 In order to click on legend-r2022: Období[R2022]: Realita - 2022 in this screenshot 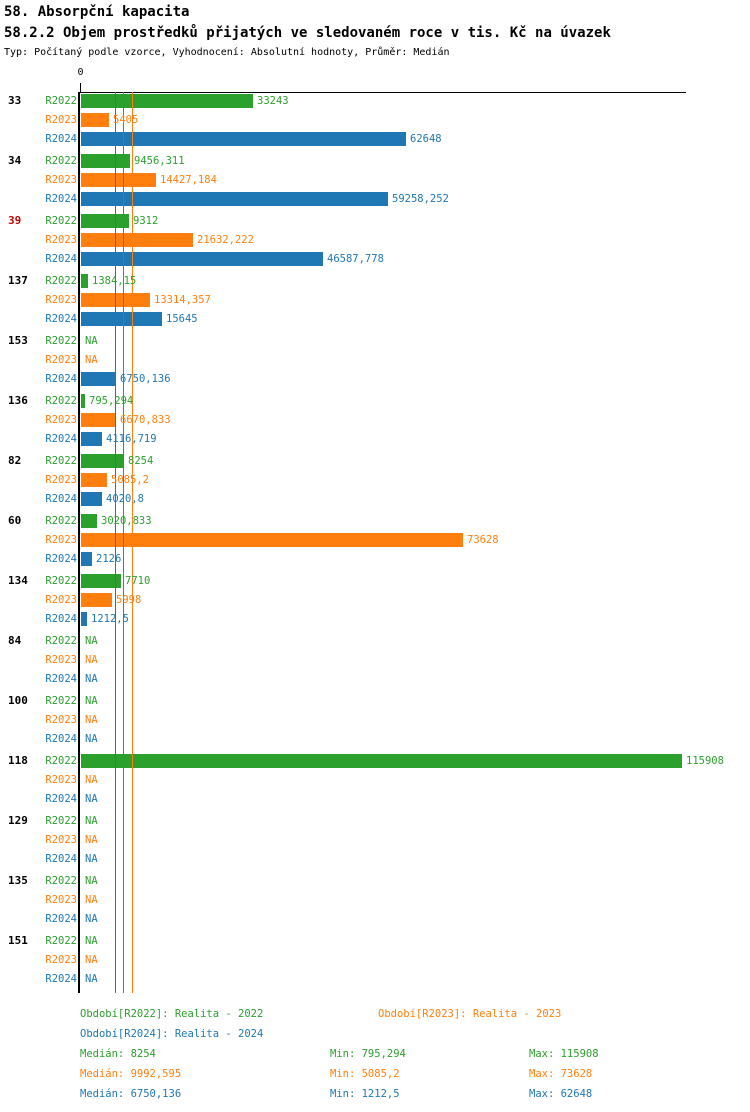, I will do `click(172, 1014)`.